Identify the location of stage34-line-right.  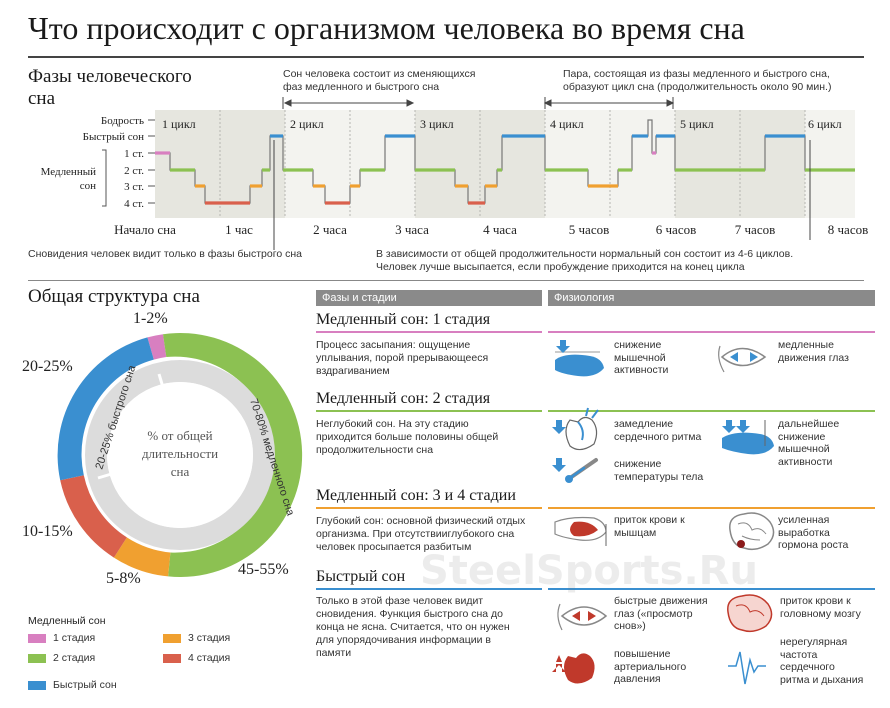
(711, 508).